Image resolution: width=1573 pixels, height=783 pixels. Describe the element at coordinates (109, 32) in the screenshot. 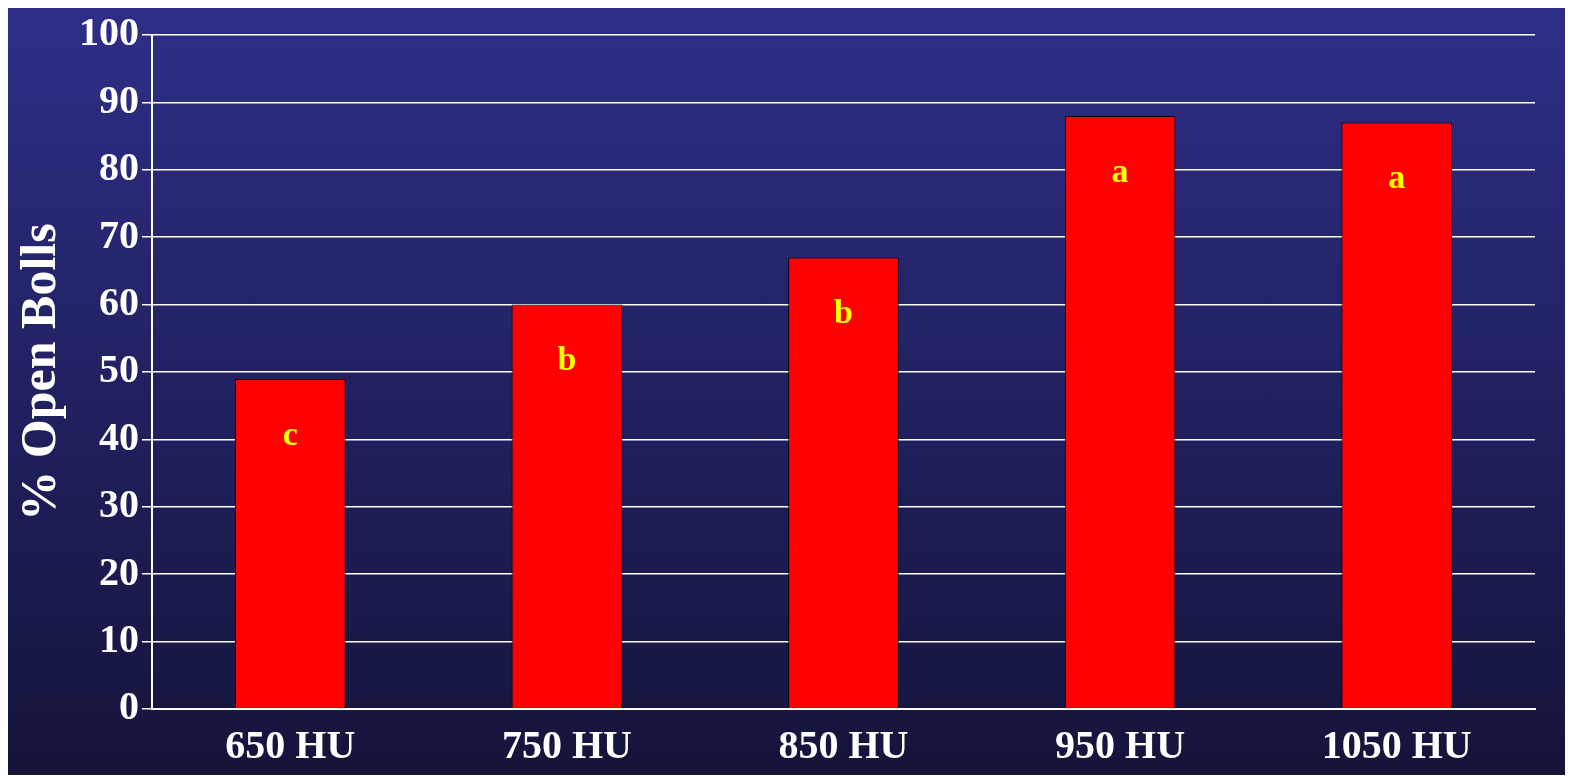

I see `y-tick-label: 100` at that location.